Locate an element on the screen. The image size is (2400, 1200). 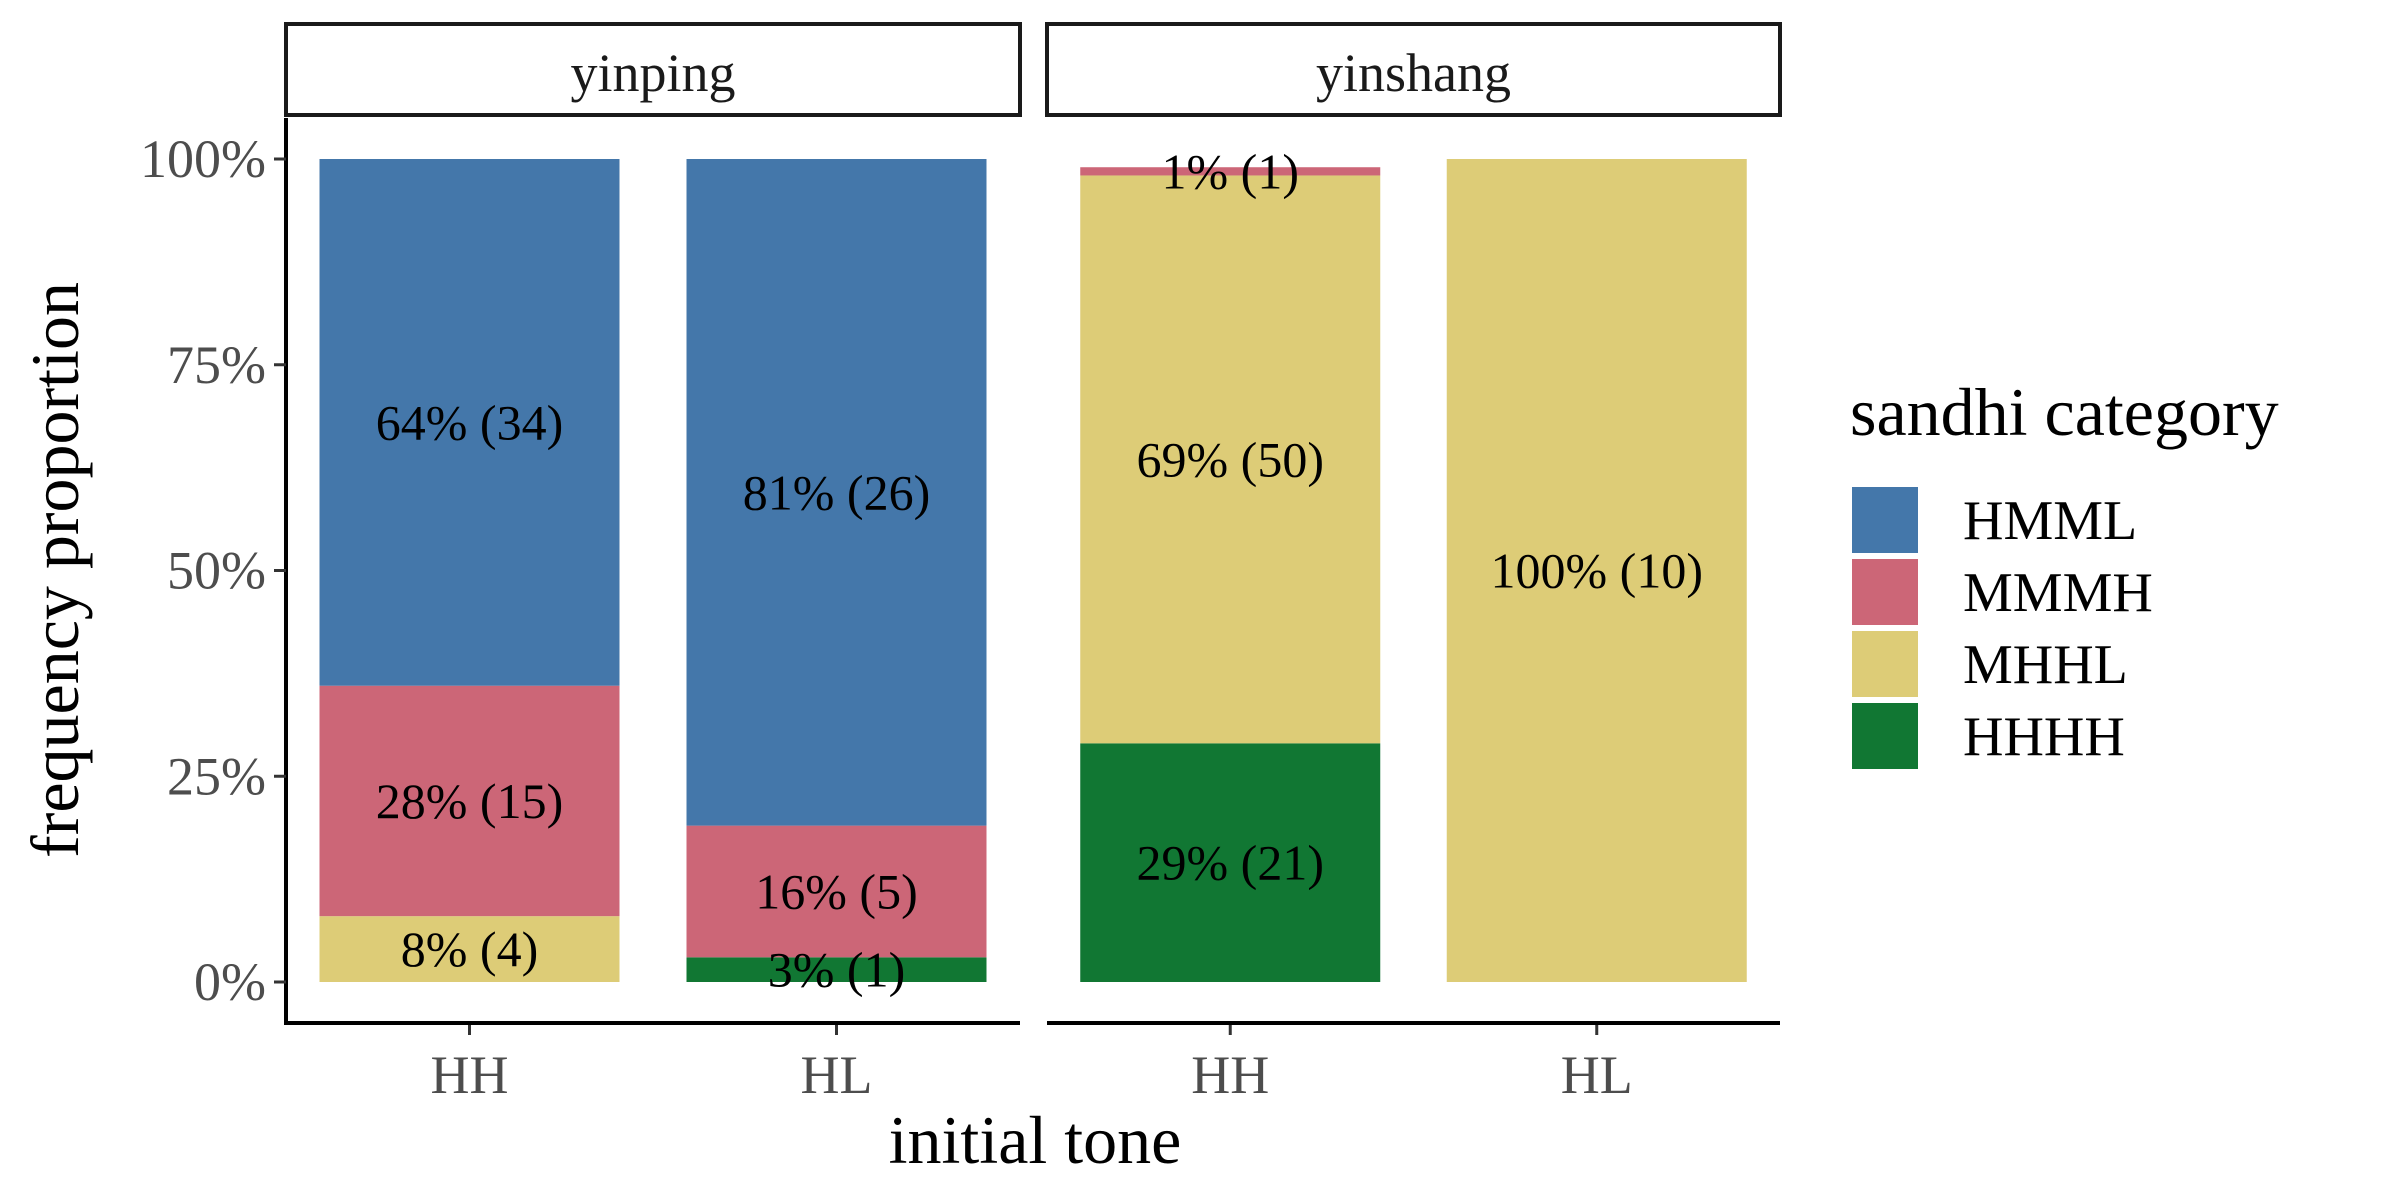
y-tick-label: 100% is located at coordinates (203, 159).